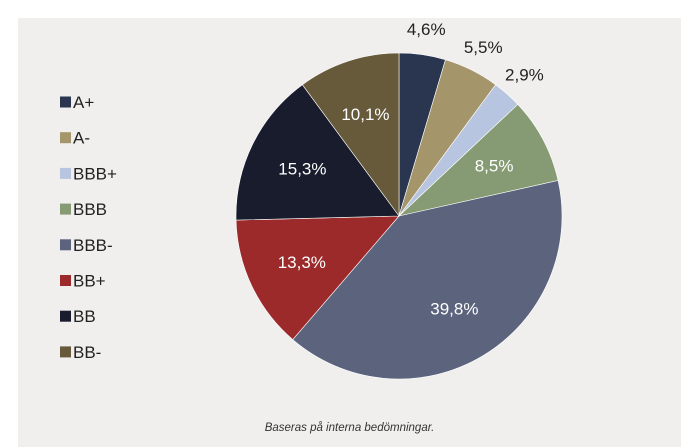  I want to click on legend-item-a-minus: A-, so click(75, 138).